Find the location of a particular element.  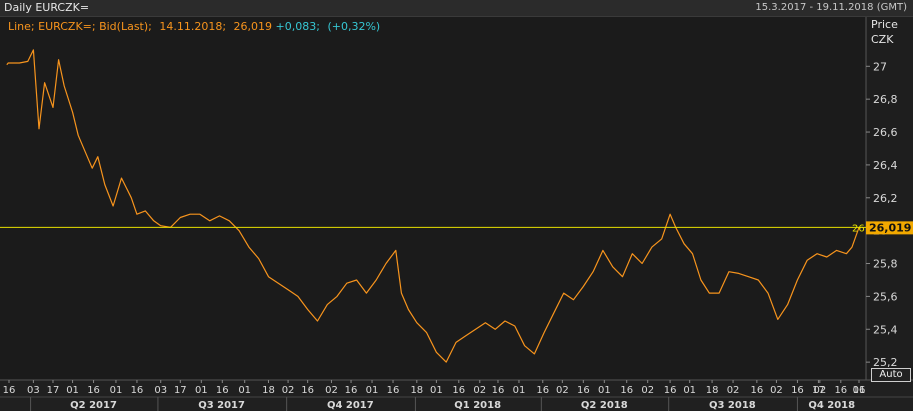

y-tick-label: 26,8 is located at coordinates (885, 99).